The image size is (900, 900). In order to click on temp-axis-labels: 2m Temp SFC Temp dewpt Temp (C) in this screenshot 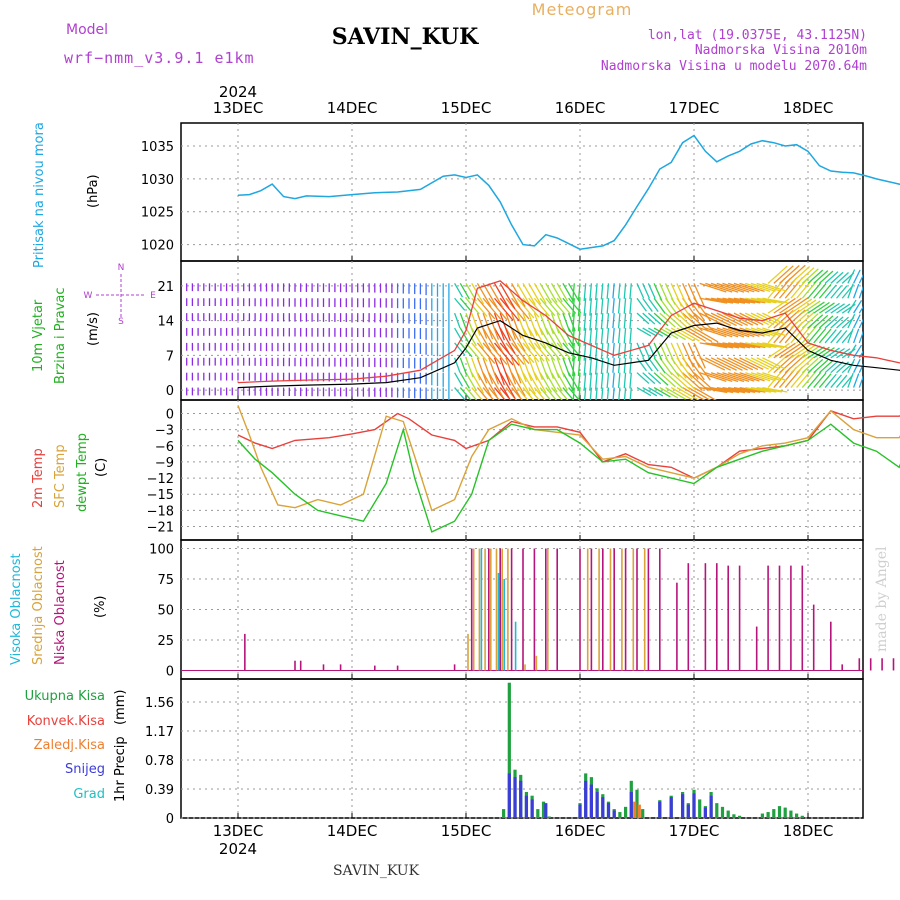, I will do `click(70, 472)`.